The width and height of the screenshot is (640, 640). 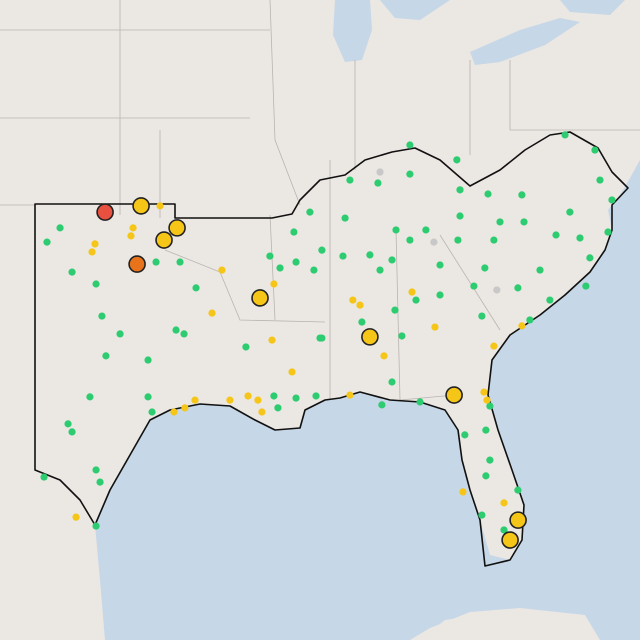 I want to click on cuba, so click(x=510, y=626).